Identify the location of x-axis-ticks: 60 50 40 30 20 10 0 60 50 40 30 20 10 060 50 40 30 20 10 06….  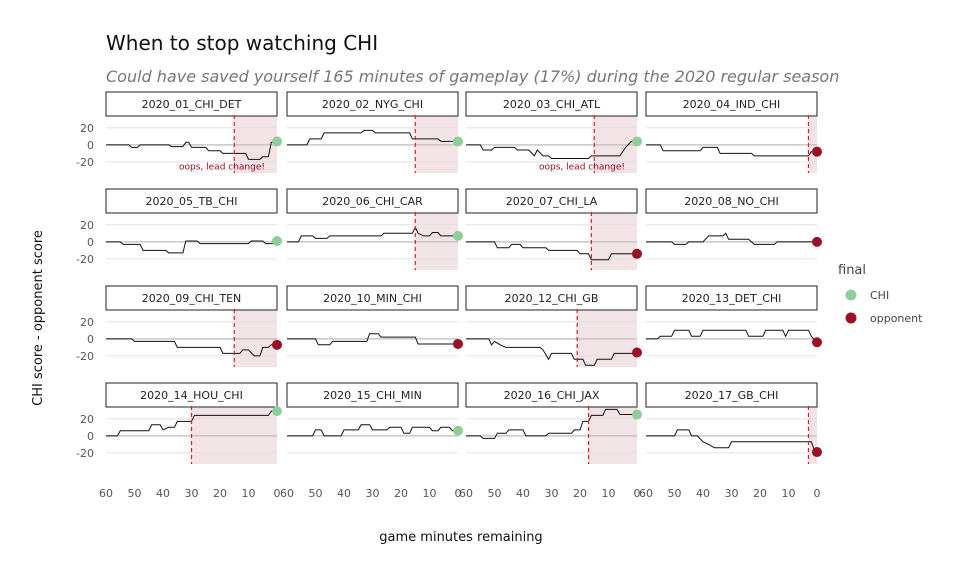
(460, 493).